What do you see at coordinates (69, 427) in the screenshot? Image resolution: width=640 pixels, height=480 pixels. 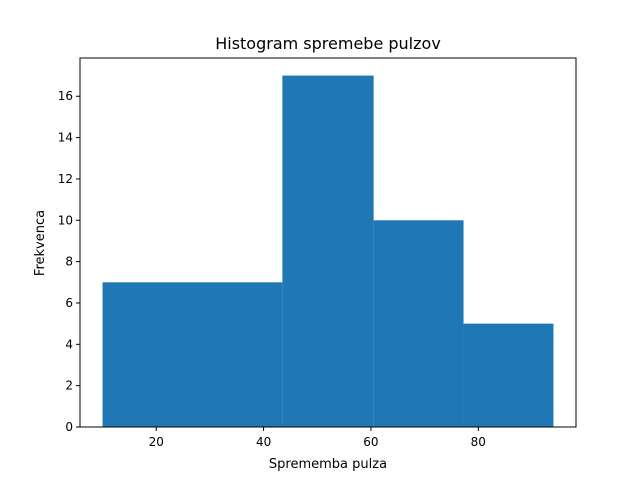 I see `y-tick-label: 0` at bounding box center [69, 427].